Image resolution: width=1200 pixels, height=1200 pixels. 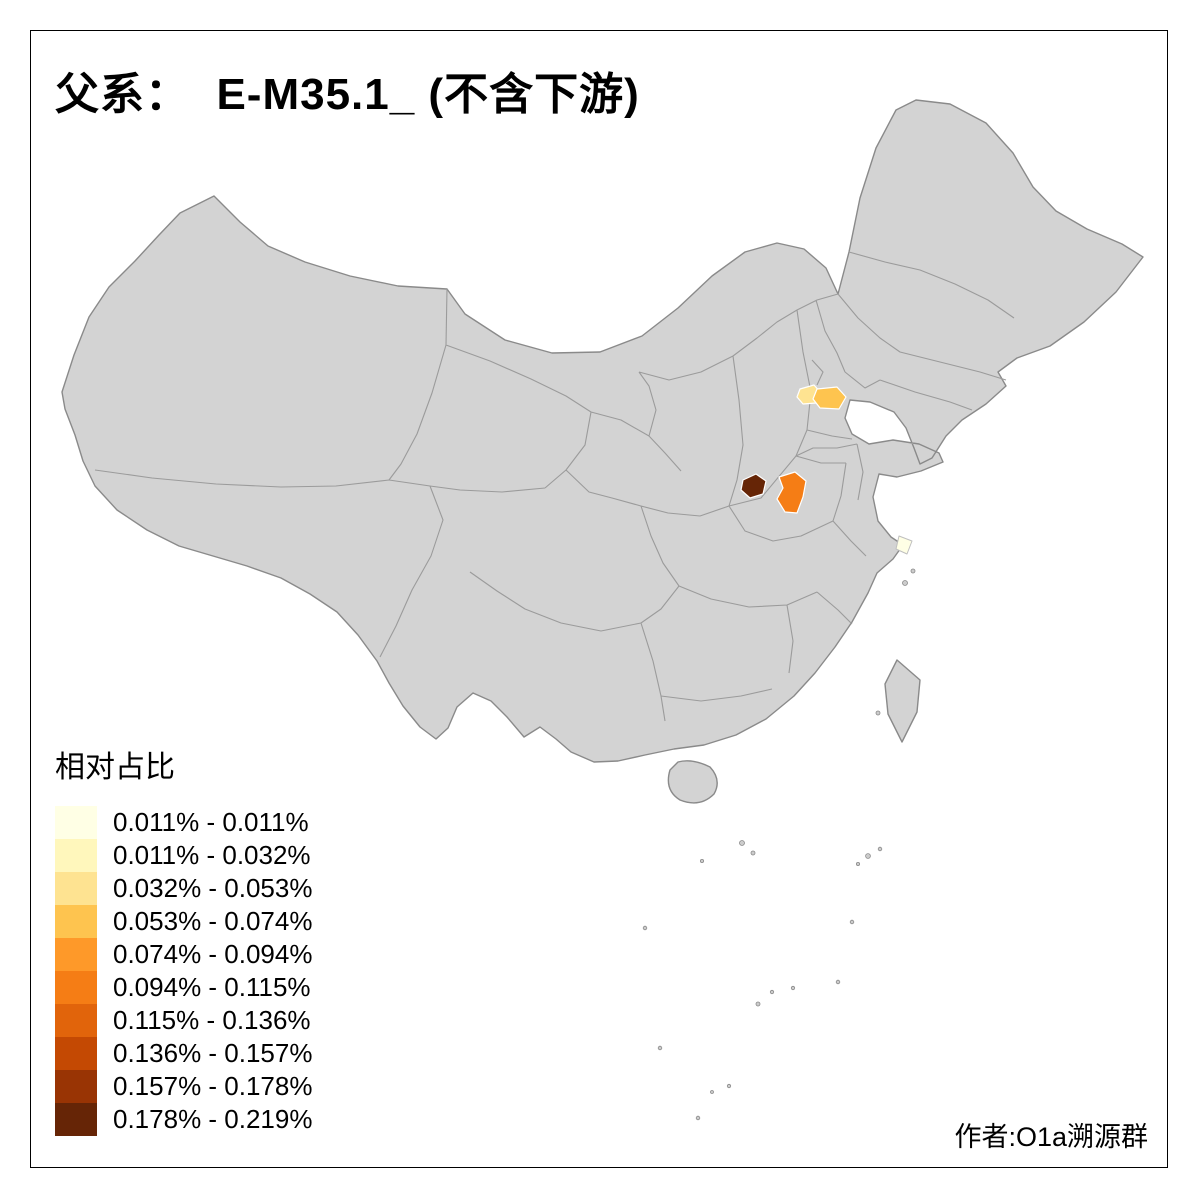 What do you see at coordinates (213, 1086) in the screenshot?
I see `legend-label: 0.157% - 0.178%` at bounding box center [213, 1086].